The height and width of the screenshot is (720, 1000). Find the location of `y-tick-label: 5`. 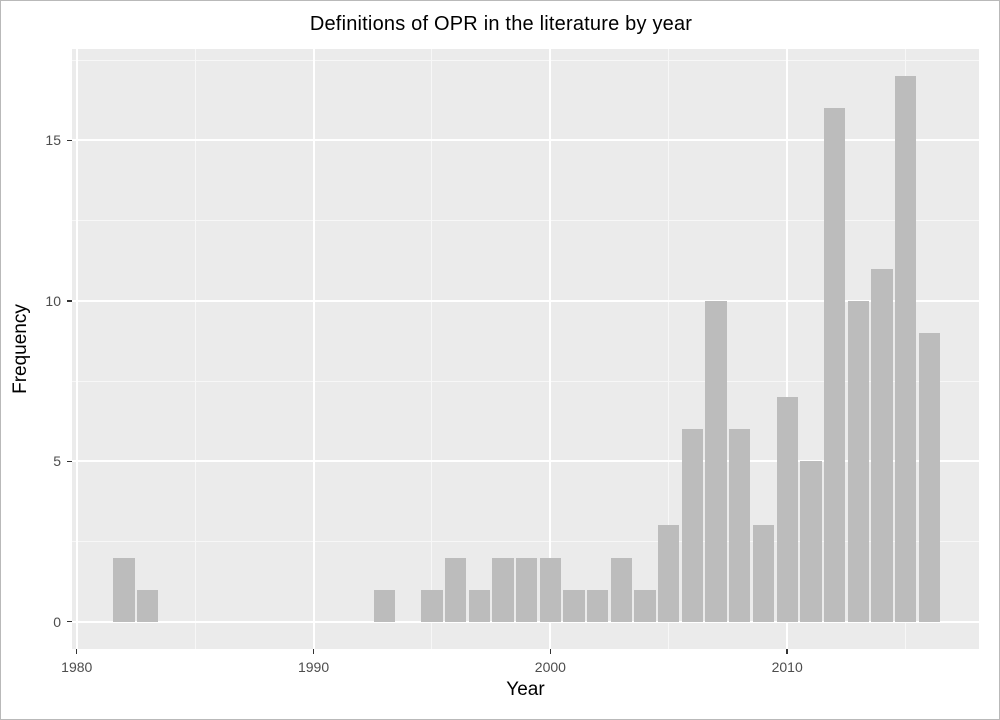

y-tick-label: 5 is located at coordinates (57, 461).